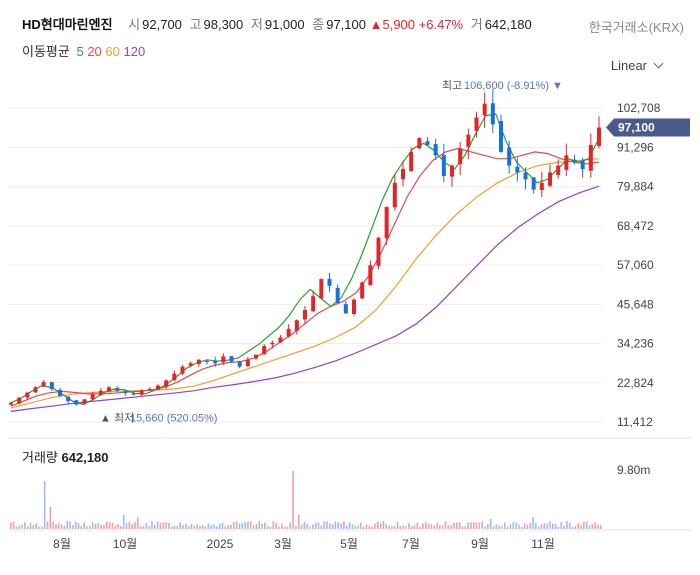  I want to click on scale-selector: Linear, so click(637, 65).